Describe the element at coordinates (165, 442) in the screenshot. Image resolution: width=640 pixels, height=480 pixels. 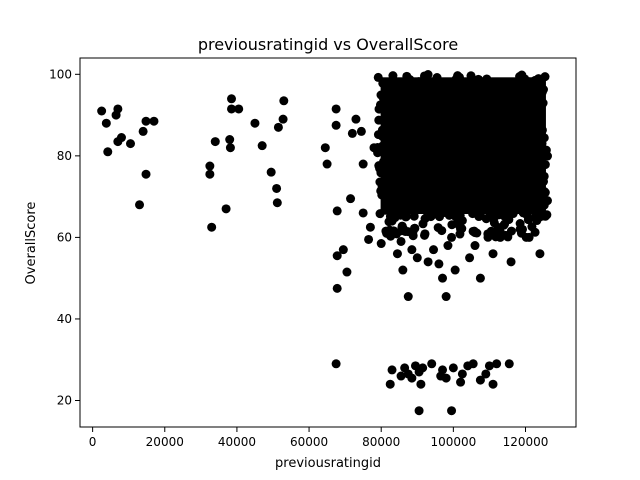
I see `x-tick-label: 20000` at that location.